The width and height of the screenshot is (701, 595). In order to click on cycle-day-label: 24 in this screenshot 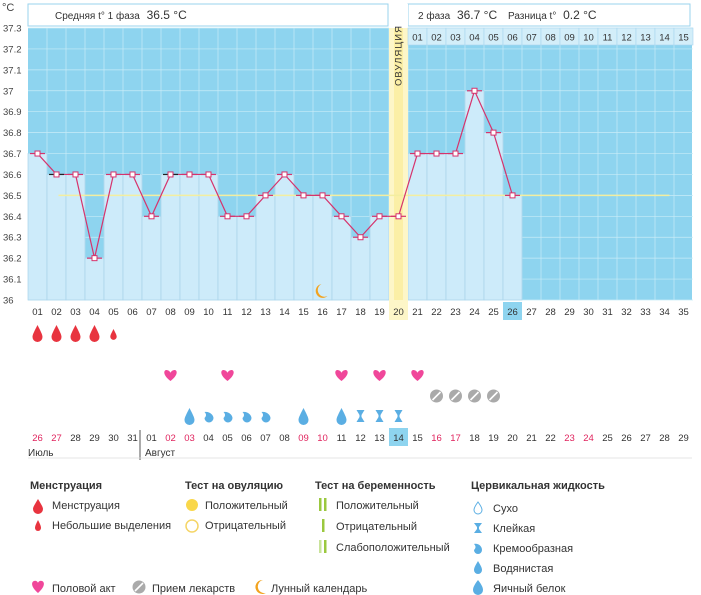, I will do `click(474, 312)`.